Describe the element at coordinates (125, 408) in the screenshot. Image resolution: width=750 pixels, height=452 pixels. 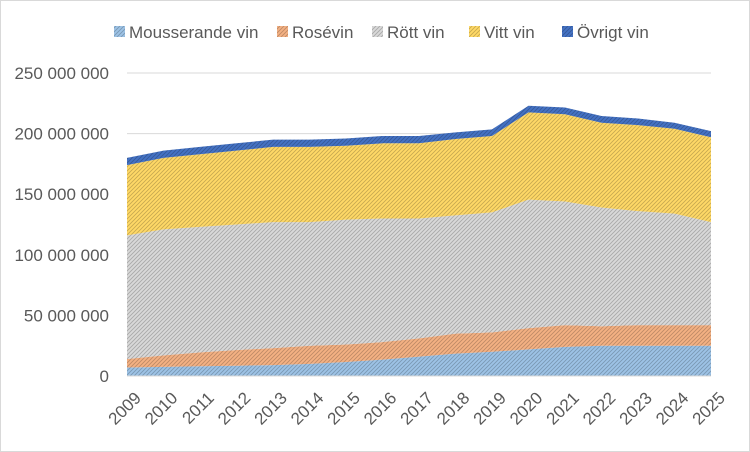
I see `x-tick-label: 2009` at that location.